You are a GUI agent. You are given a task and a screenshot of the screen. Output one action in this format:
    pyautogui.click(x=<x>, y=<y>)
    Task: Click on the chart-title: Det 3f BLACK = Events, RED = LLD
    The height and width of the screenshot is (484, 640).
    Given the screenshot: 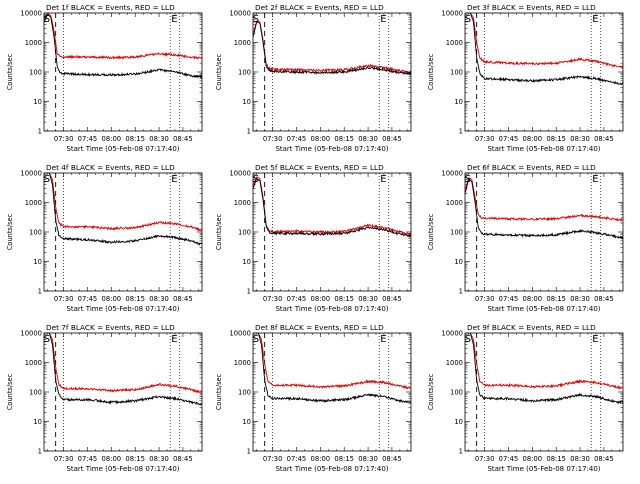 What is the action you would take?
    pyautogui.click(x=531, y=7)
    